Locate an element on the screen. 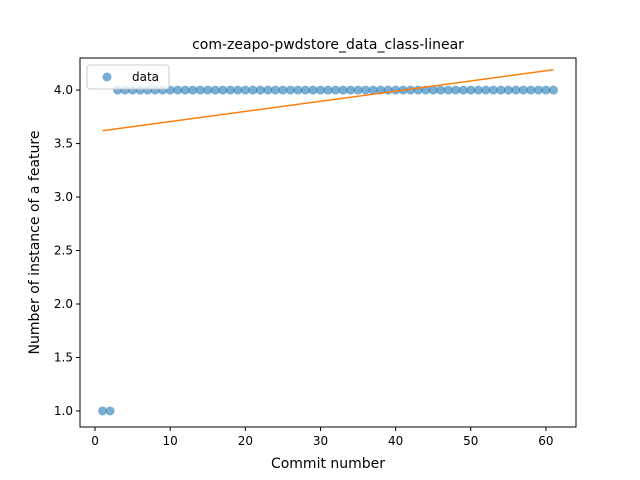 This screenshot has width=640, height=480. y-tick-label: 1.0 is located at coordinates (63, 411).